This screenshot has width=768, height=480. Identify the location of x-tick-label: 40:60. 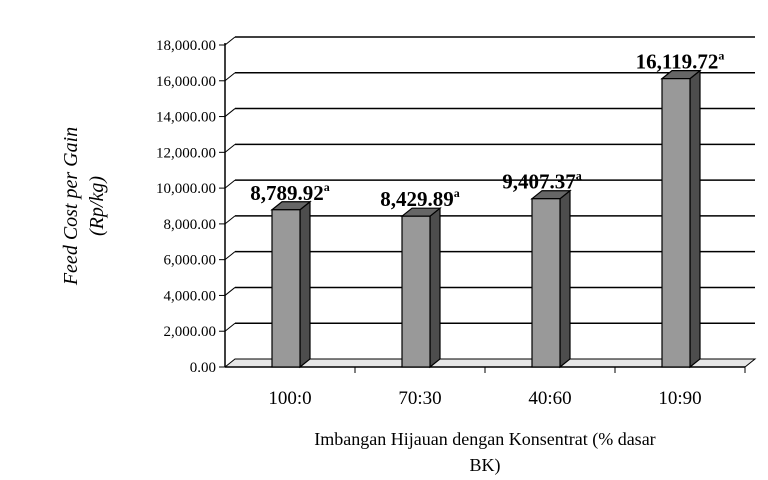
(549, 398).